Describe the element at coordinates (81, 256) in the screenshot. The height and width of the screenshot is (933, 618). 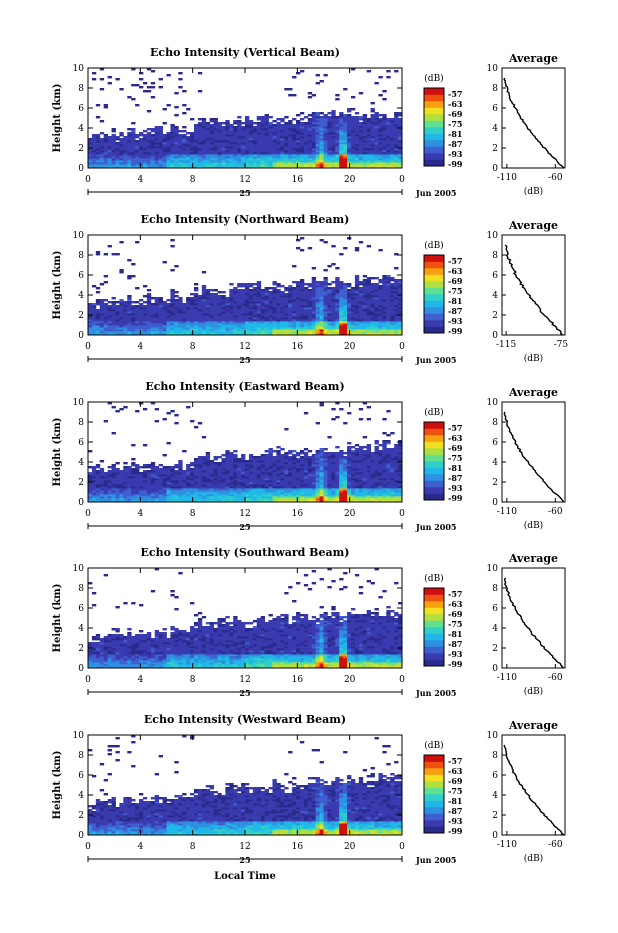
I see `y-tick-label: 8` at that location.